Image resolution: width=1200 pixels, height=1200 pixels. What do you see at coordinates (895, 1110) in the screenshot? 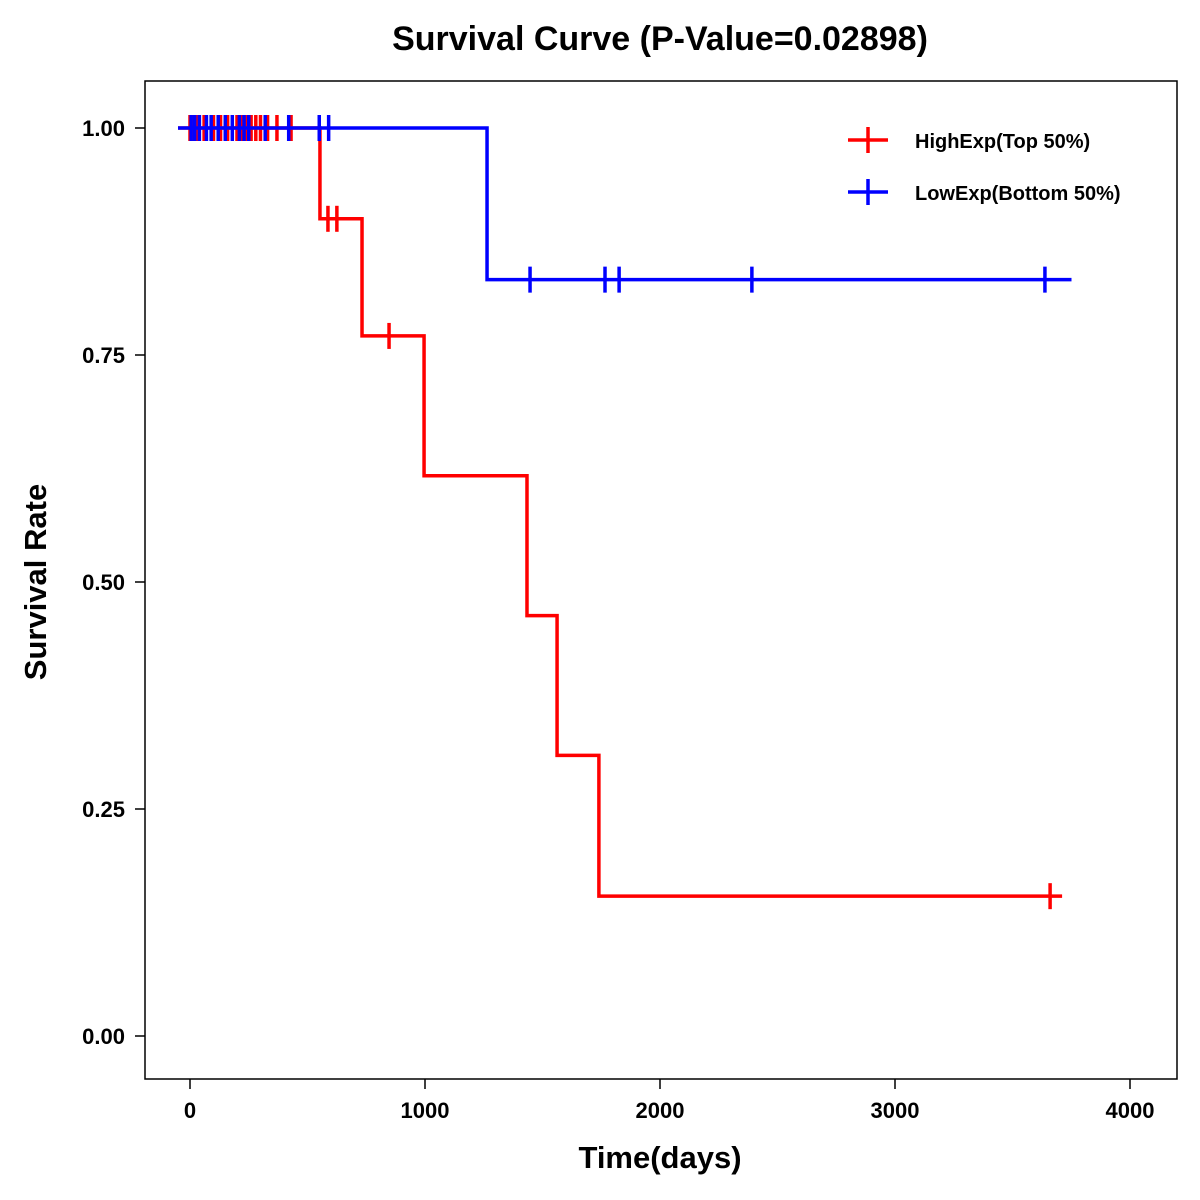
I see `x-tick-label: 3000` at bounding box center [895, 1110].